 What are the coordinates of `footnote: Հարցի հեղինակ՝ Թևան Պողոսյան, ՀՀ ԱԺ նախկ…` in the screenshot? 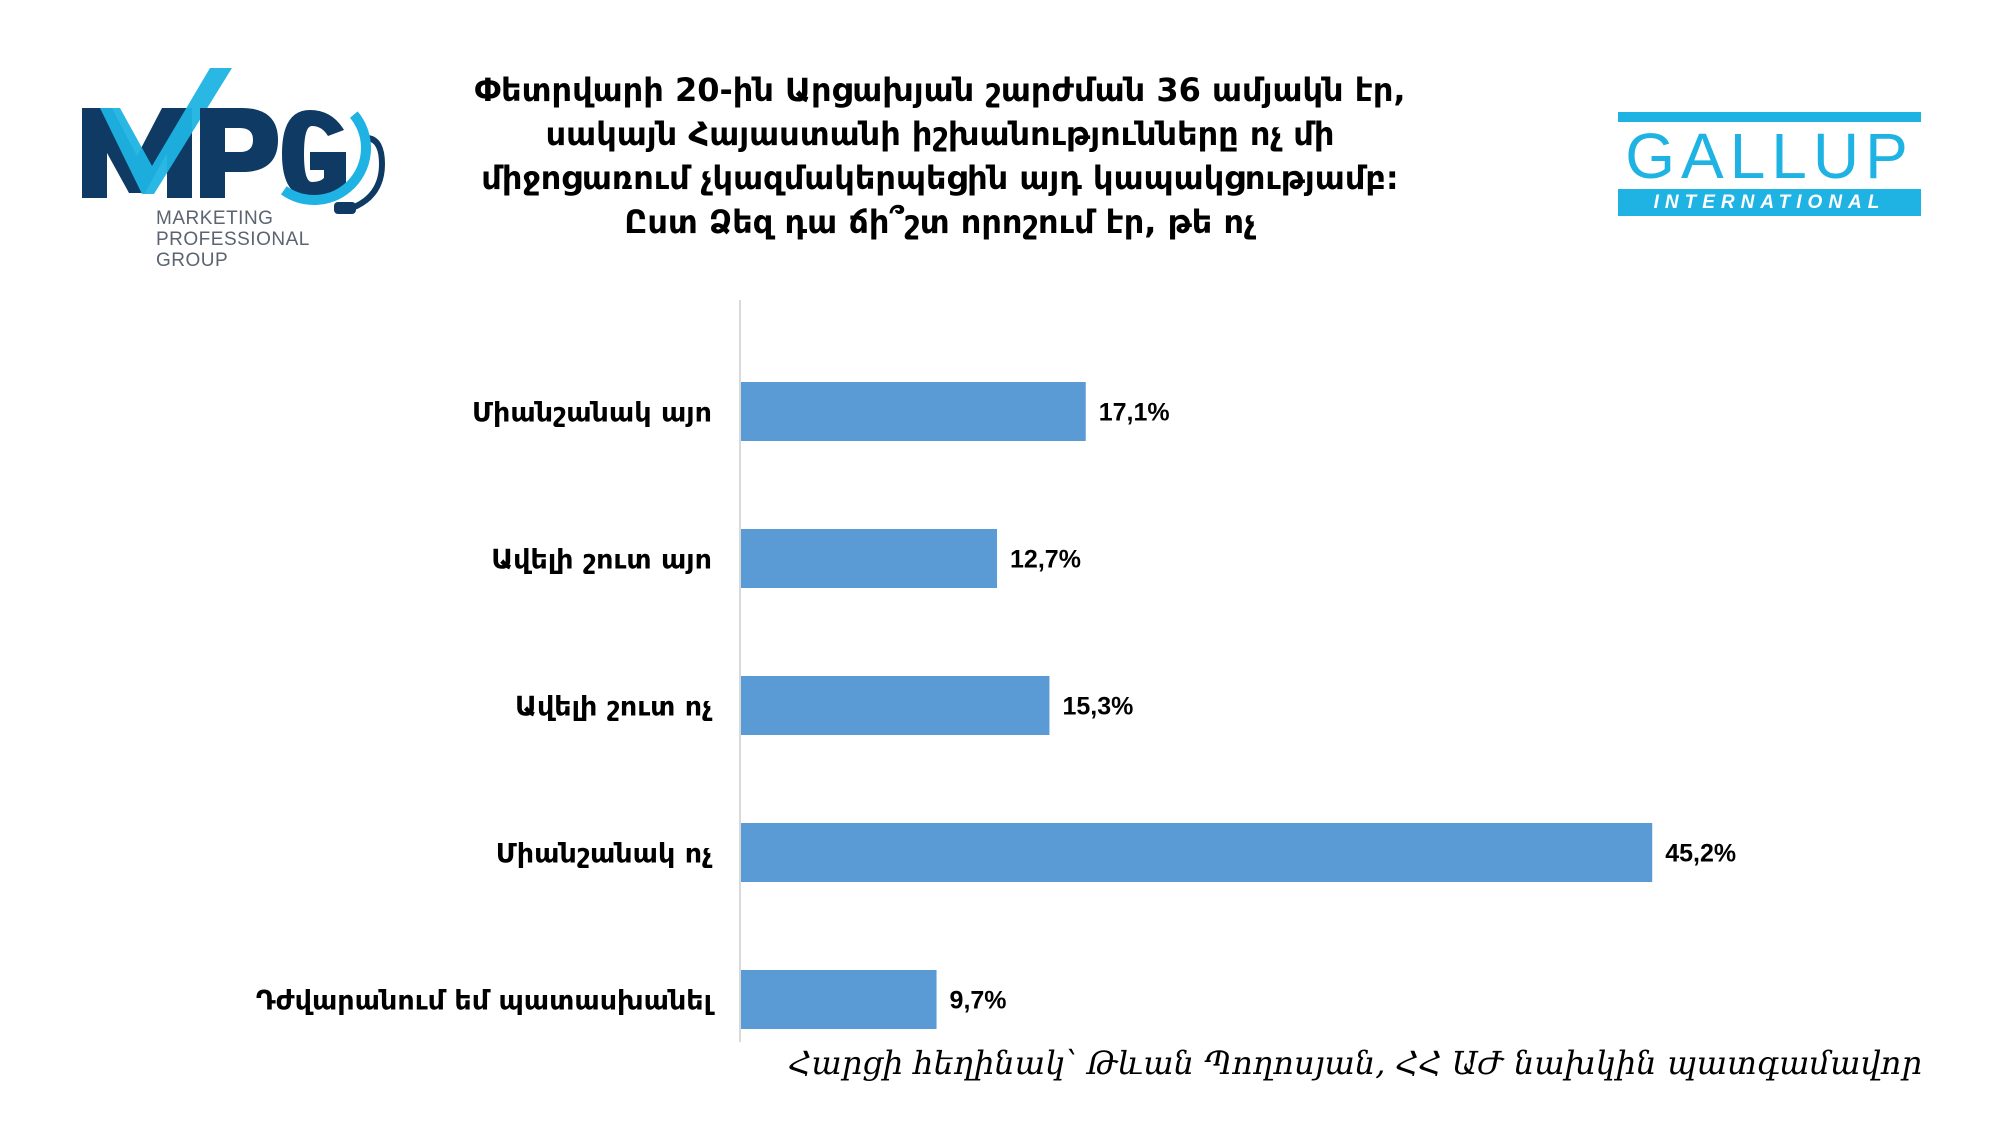 It's located at (1355, 1063).